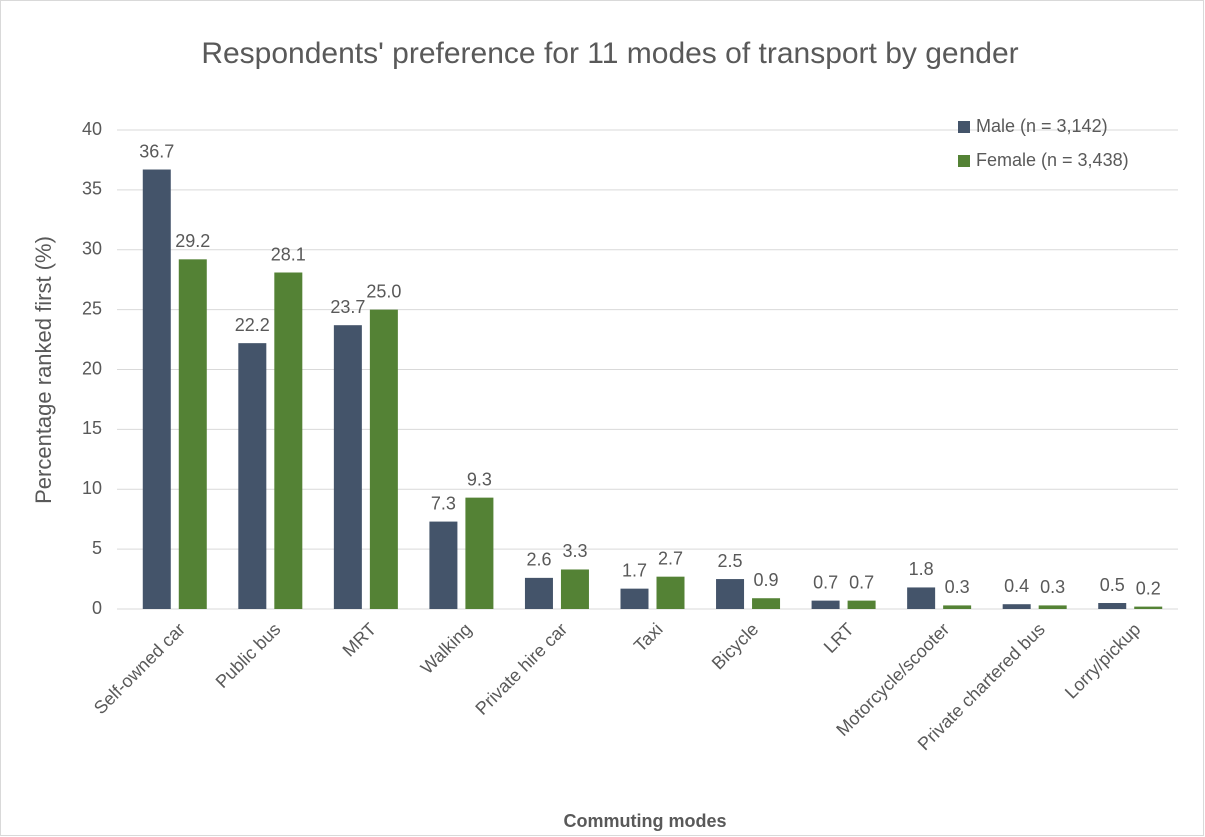 The height and width of the screenshot is (837, 1205). I want to click on data-label: 0.2, so click(1148, 588).